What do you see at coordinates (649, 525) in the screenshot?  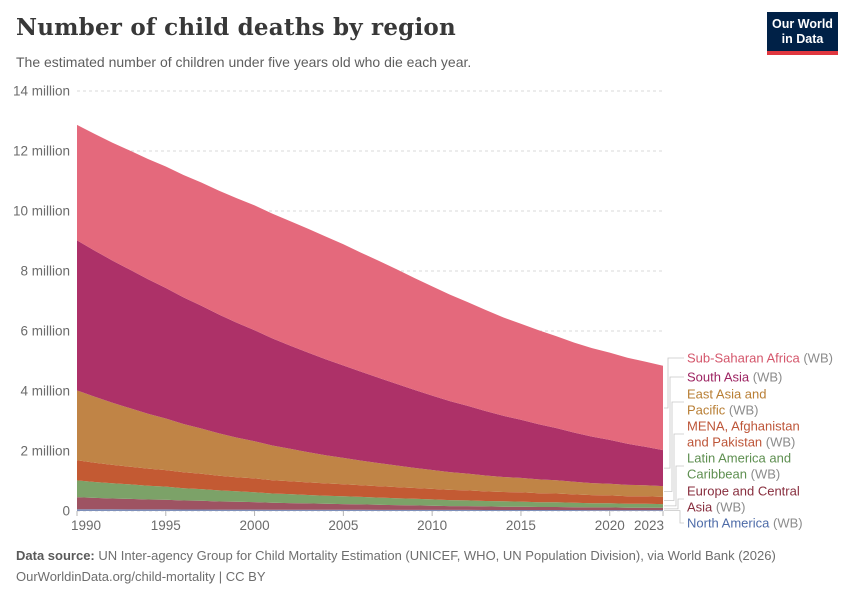 I see `x-tick-label-2023: 2023` at bounding box center [649, 525].